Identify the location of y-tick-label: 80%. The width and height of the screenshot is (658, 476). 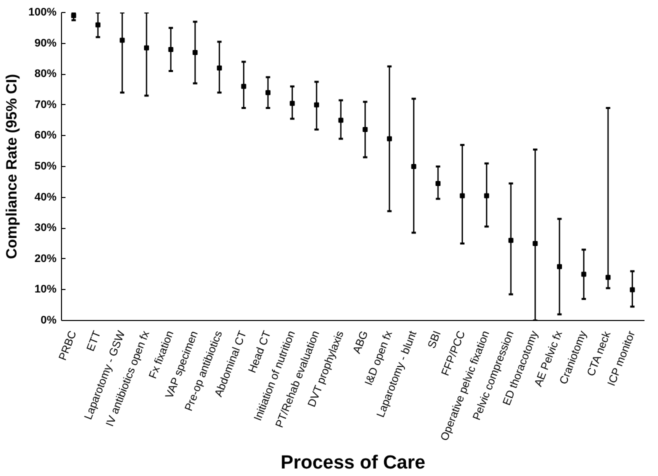
(45, 74).